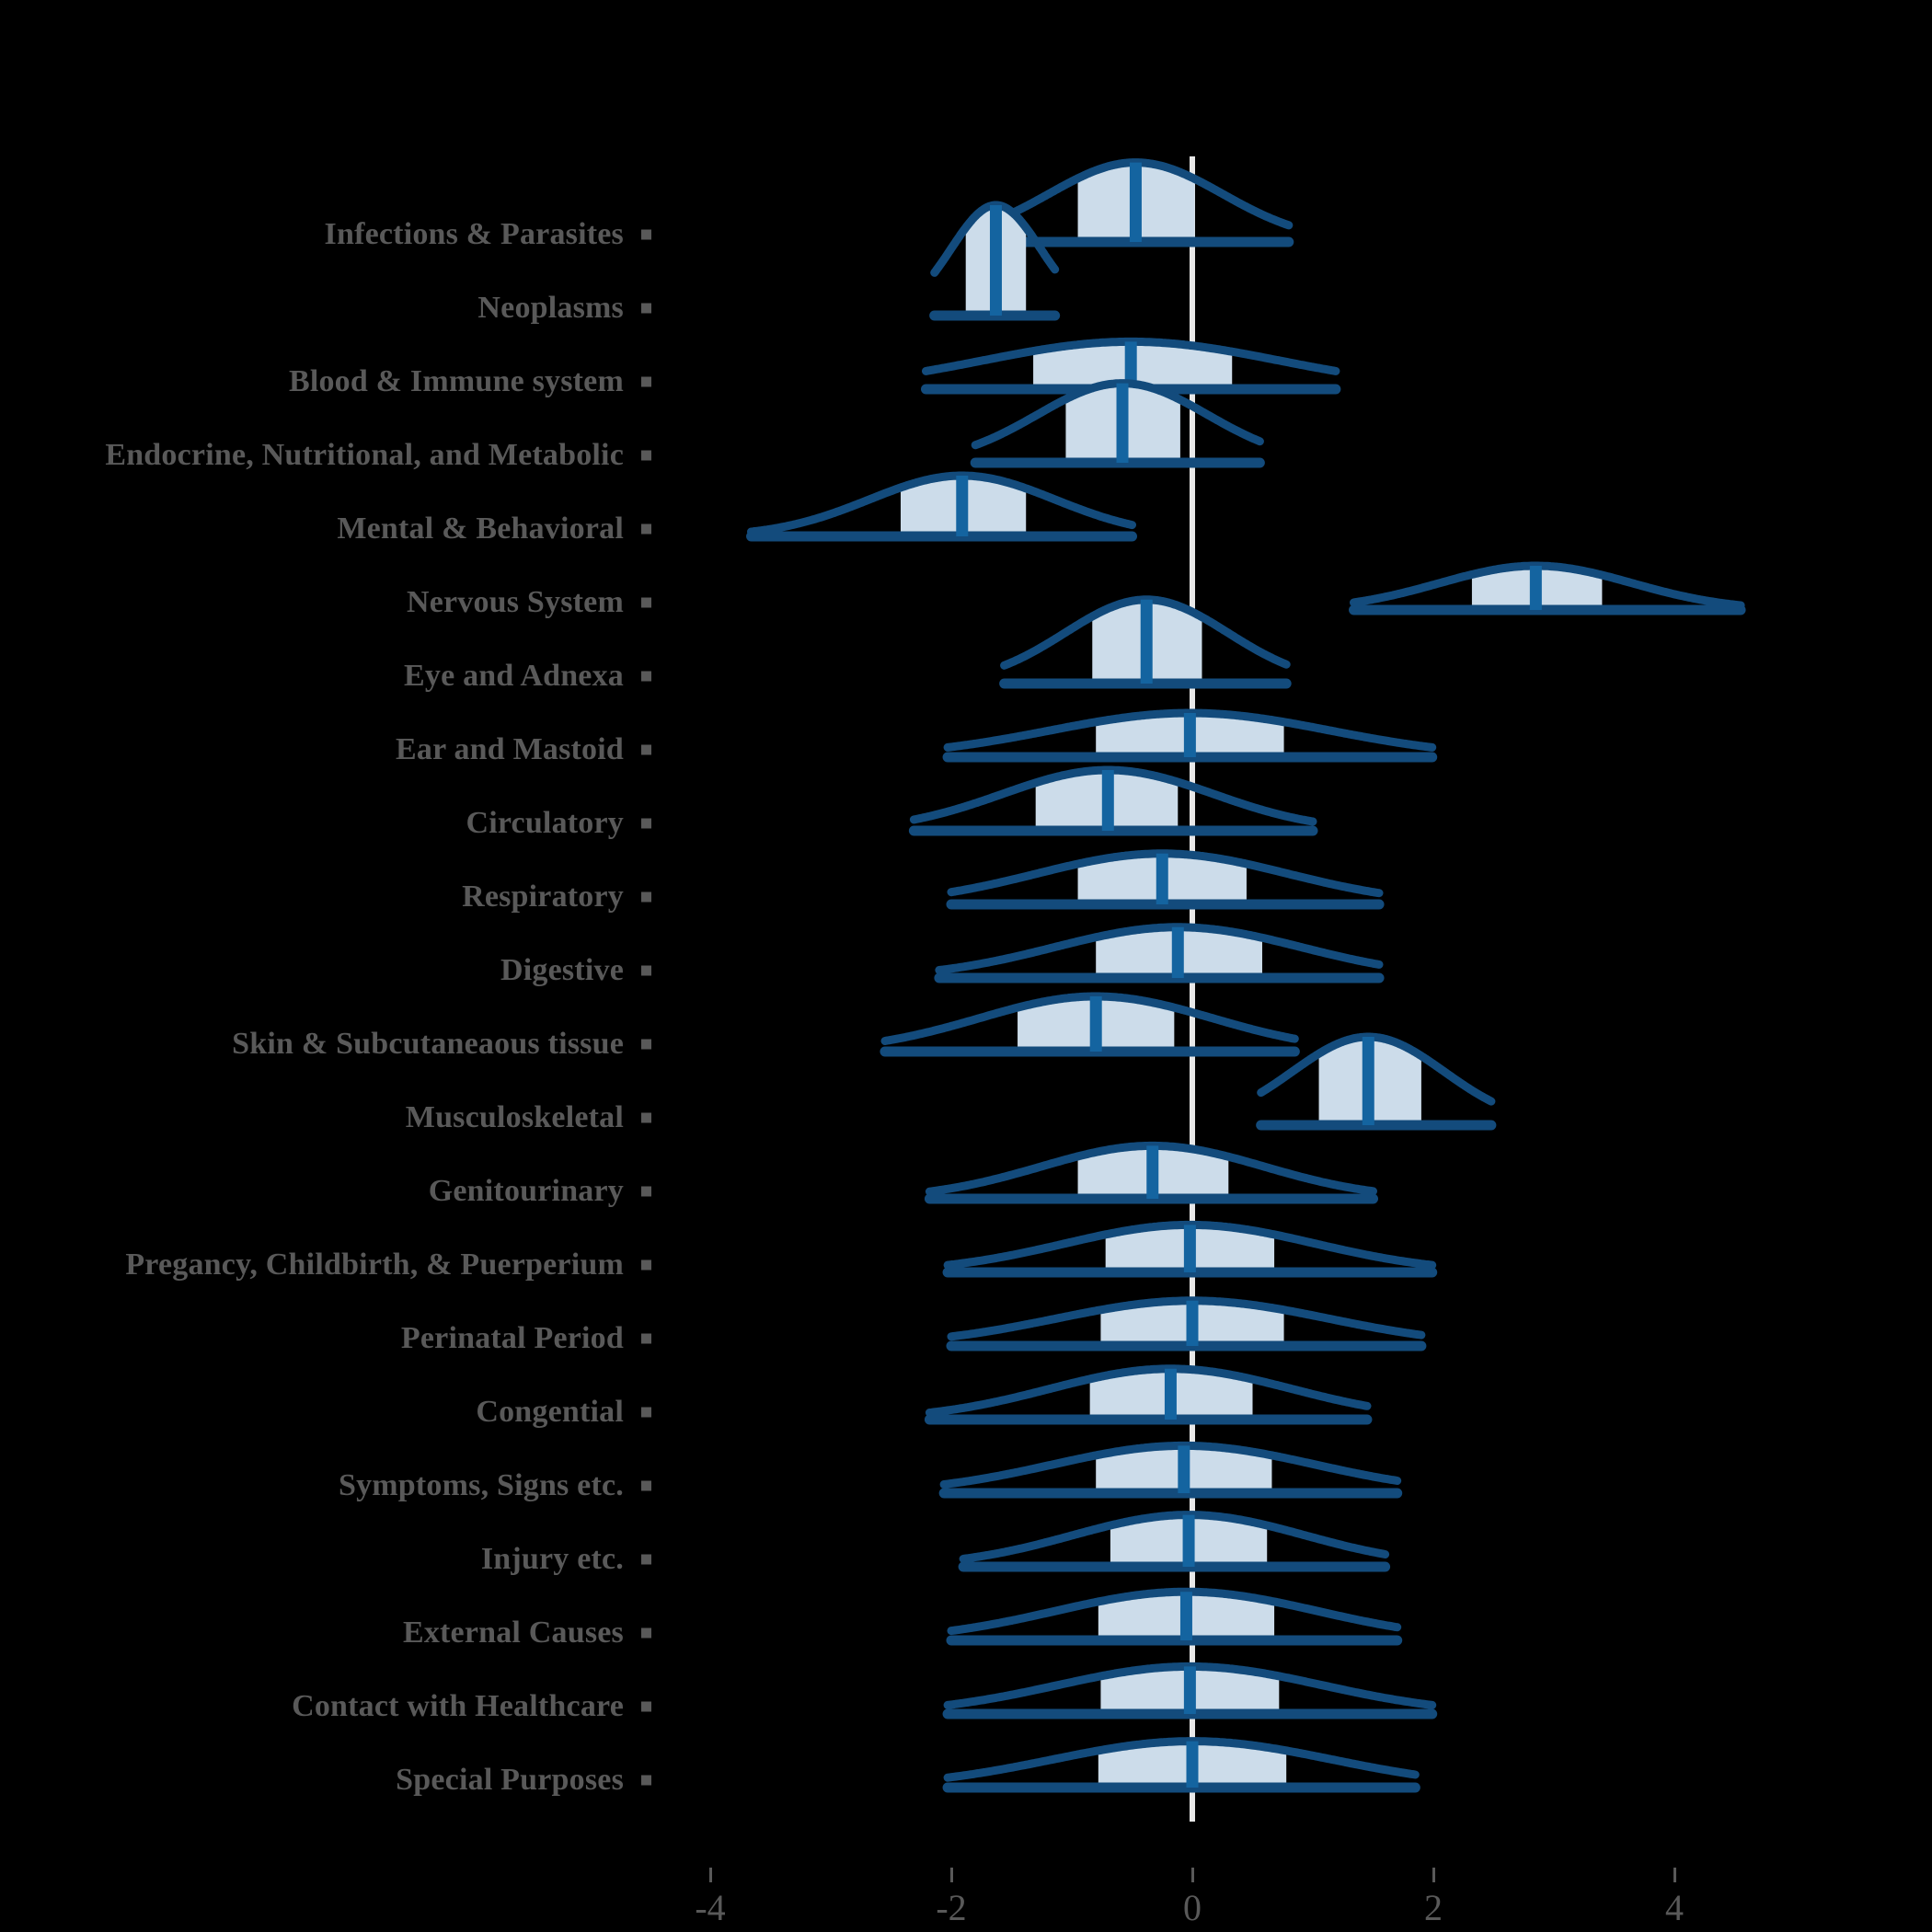 This screenshot has width=1932, height=1932. I want to click on y-axis-label-9: Respiratory, so click(543, 897).